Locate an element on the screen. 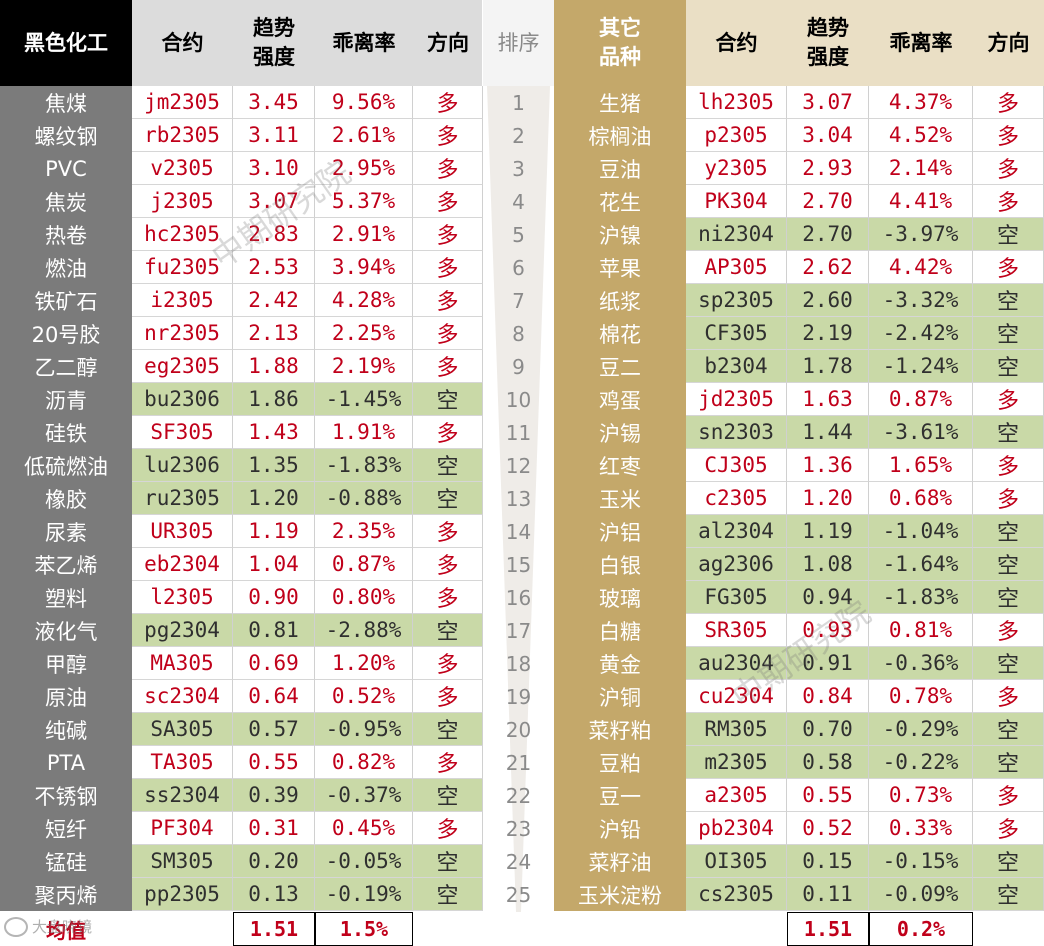 This screenshot has width=1044, height=946. left-row-14-name: 尿素 is located at coordinates (66, 531).